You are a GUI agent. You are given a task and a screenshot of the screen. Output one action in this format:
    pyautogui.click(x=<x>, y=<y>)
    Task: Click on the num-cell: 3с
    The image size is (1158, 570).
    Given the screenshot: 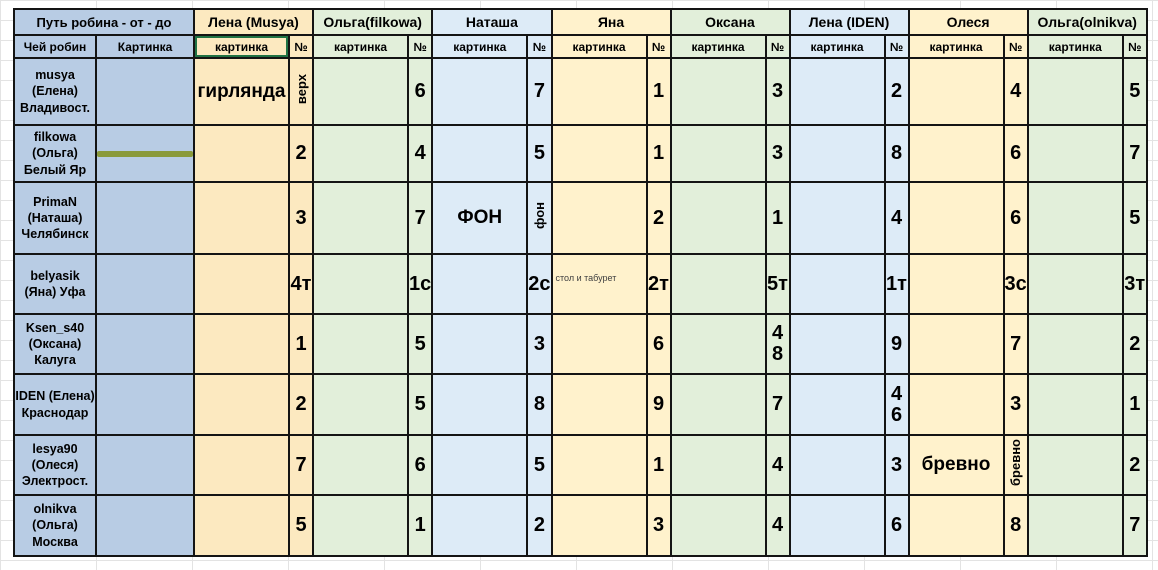 What is the action you would take?
    pyautogui.click(x=1015, y=284)
    